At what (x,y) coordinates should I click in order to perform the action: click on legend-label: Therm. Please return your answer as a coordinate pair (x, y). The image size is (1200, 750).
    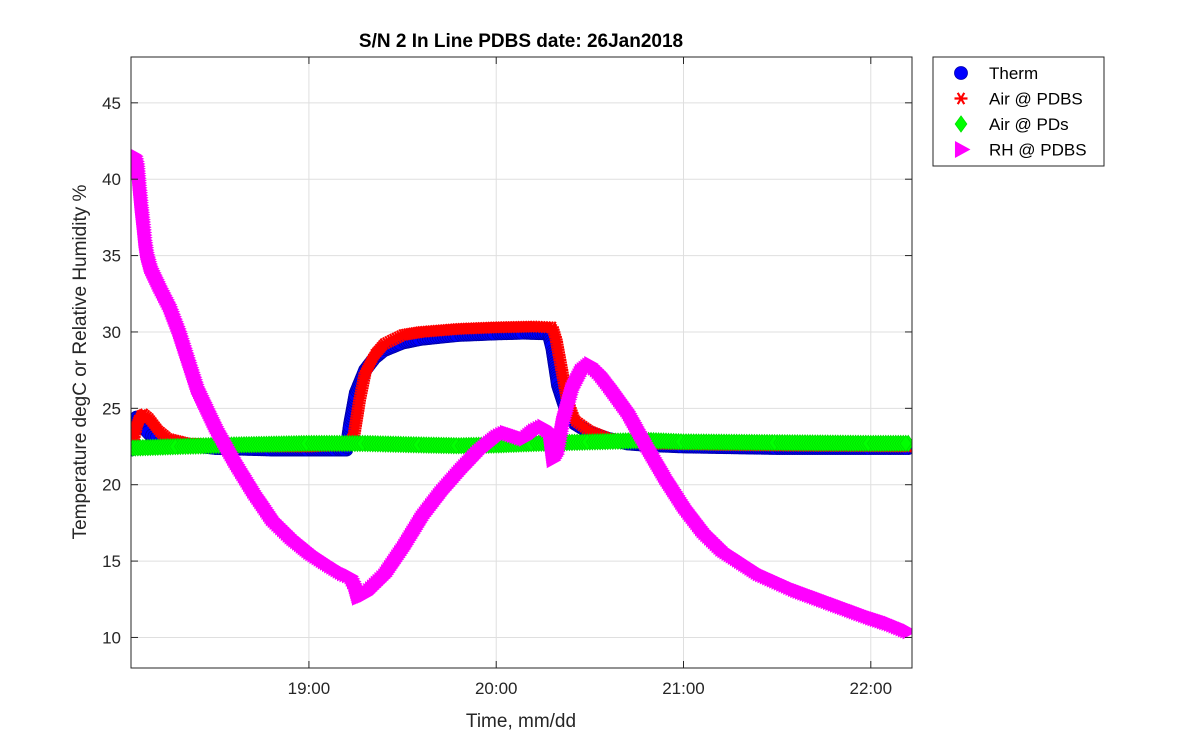
    Looking at the image, I should click on (1013, 73).